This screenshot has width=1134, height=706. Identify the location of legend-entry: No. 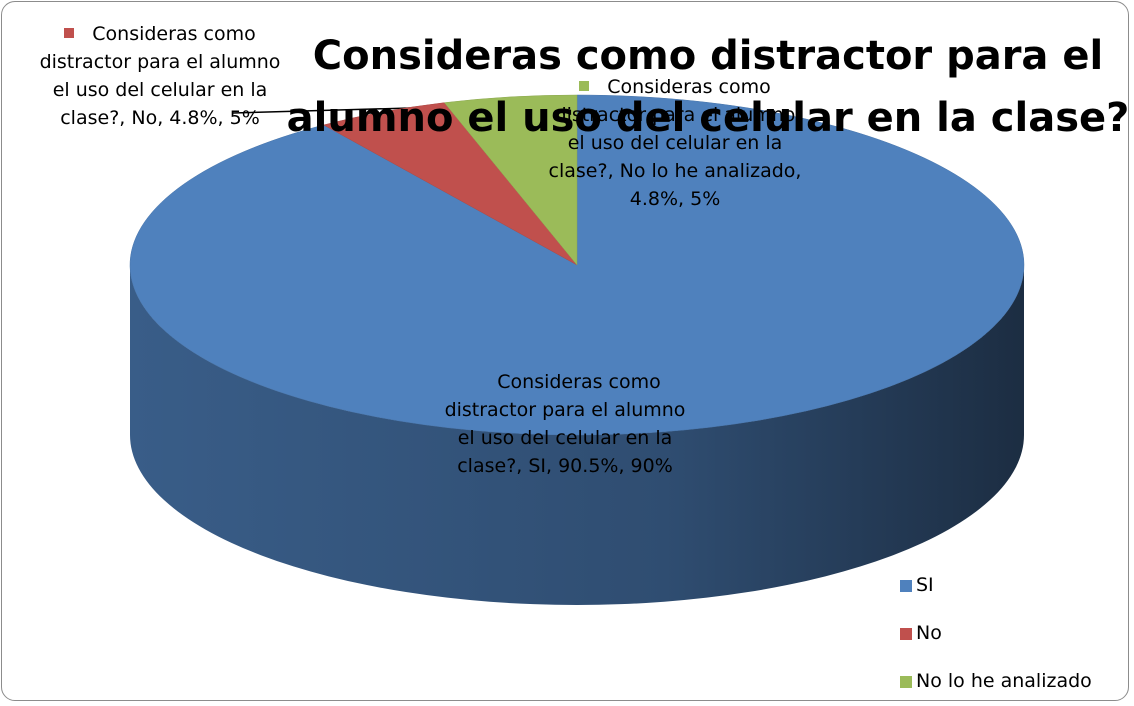
(921, 633).